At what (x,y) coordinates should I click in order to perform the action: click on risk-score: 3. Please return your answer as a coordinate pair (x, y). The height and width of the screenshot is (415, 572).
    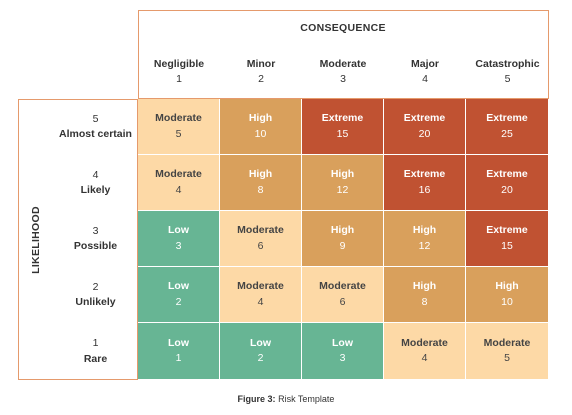
    Looking at the image, I should click on (178, 245).